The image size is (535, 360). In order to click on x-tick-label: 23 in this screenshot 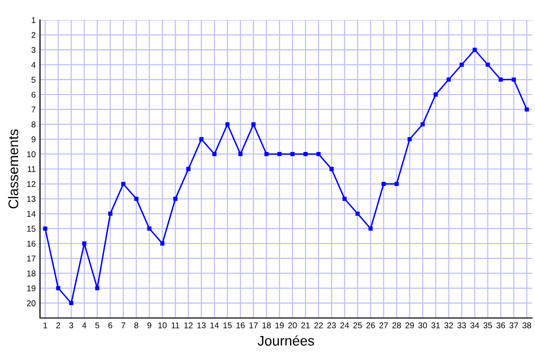, I will do `click(331, 325)`.